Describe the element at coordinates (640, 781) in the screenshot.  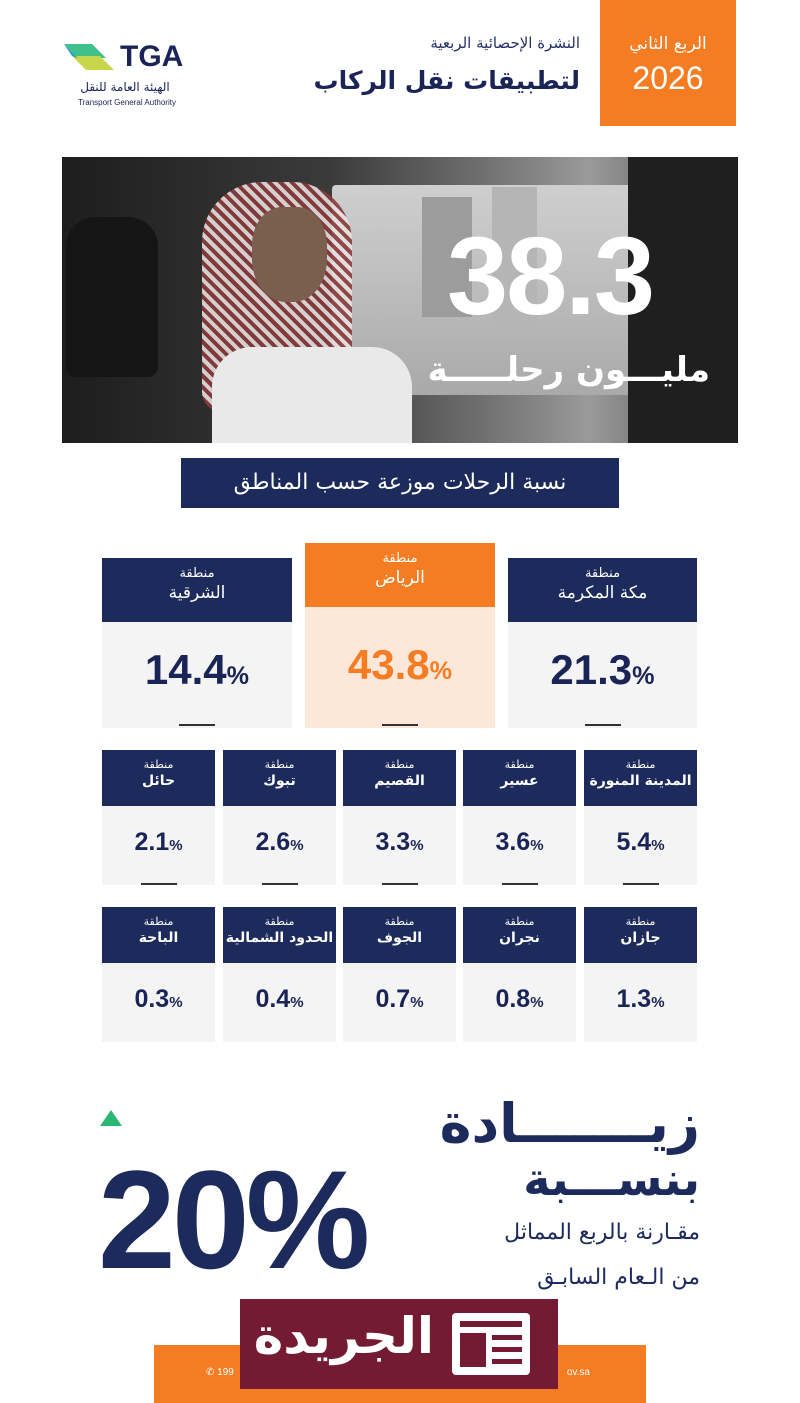
I see `region-name: المدينة المنورة` at that location.